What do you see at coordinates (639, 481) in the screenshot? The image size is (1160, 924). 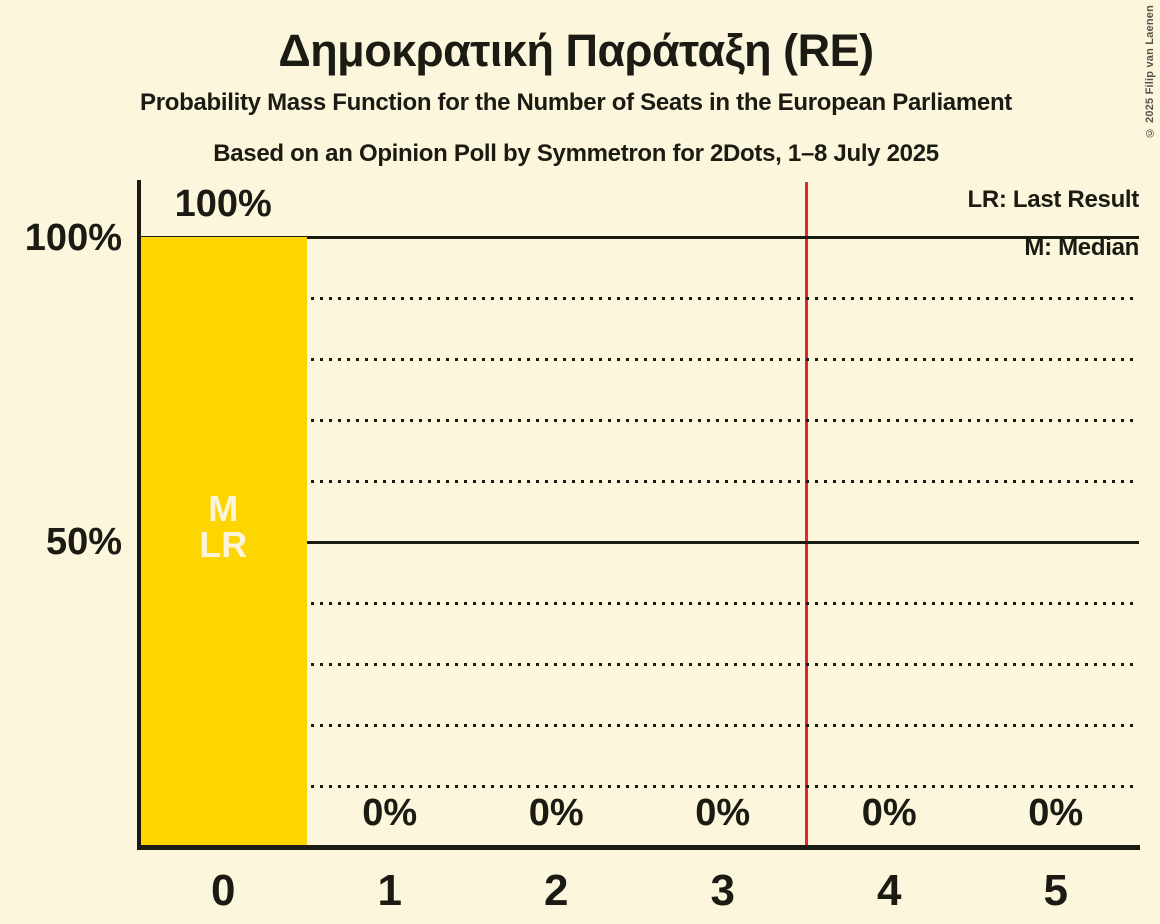 I see `gridline-60pct` at bounding box center [639, 481].